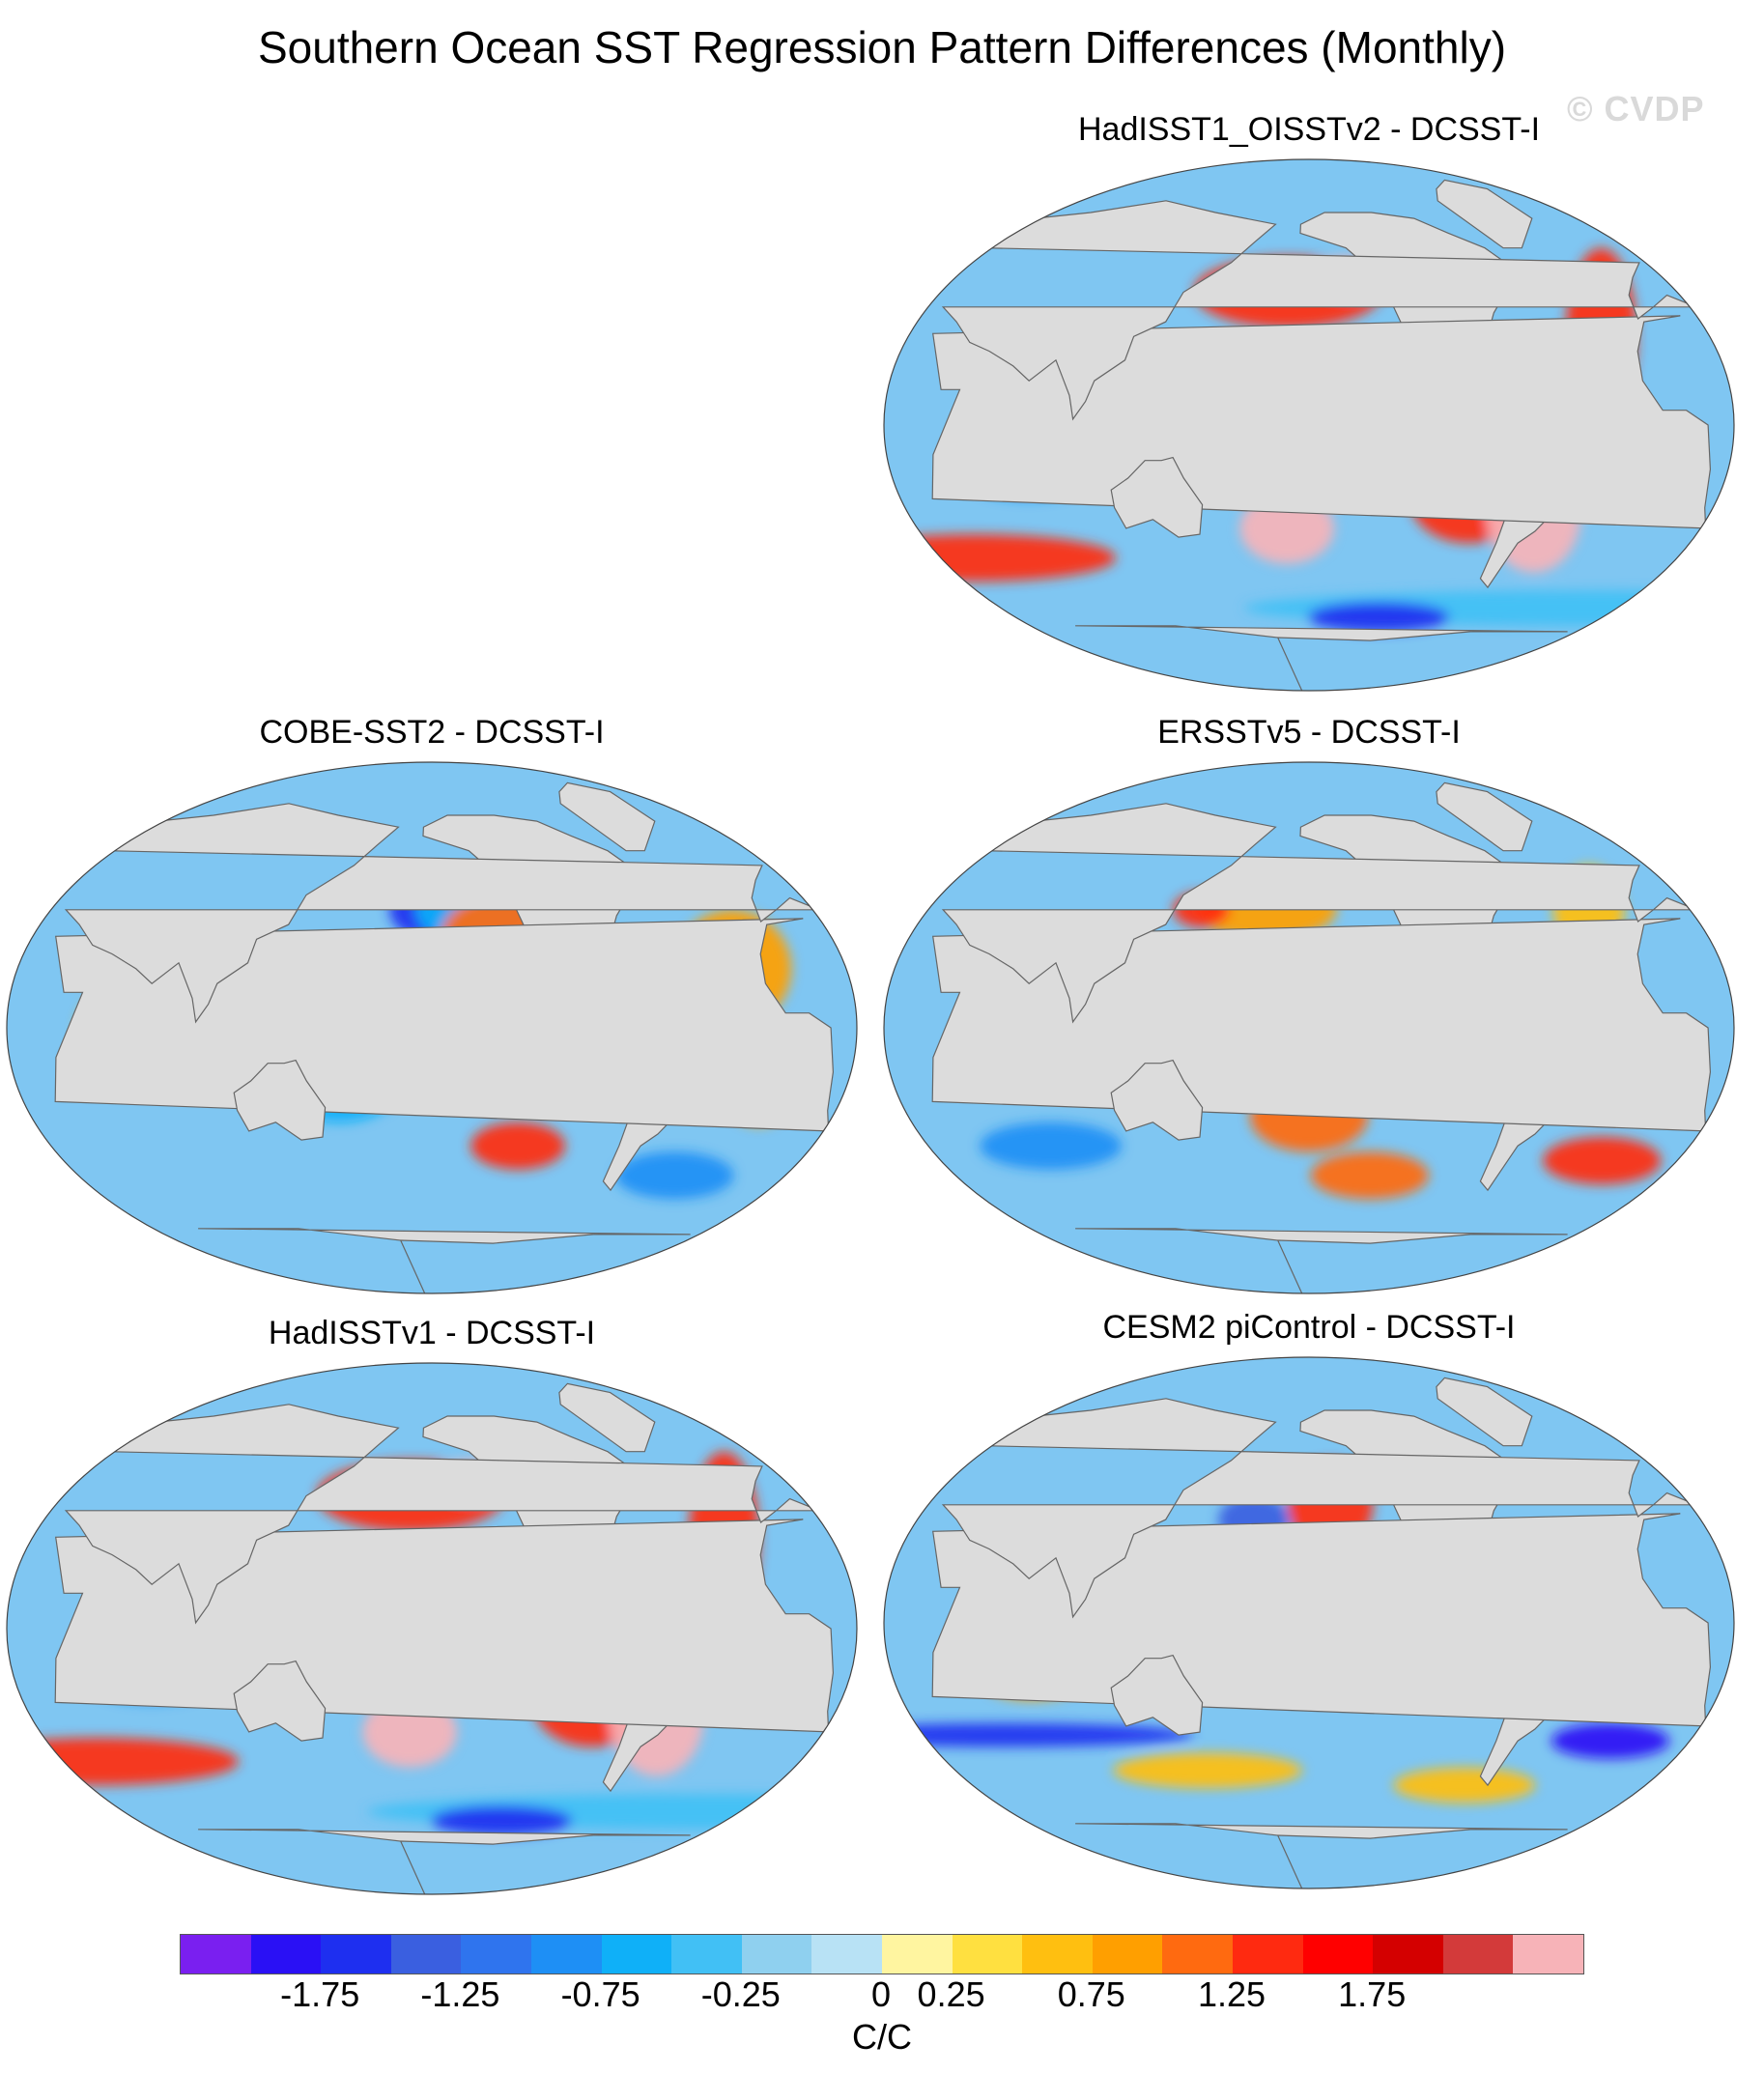 Image resolution: width=1764 pixels, height=2073 pixels. I want to click on colorbar-tick-label: -0.75, so click(600, 1994).